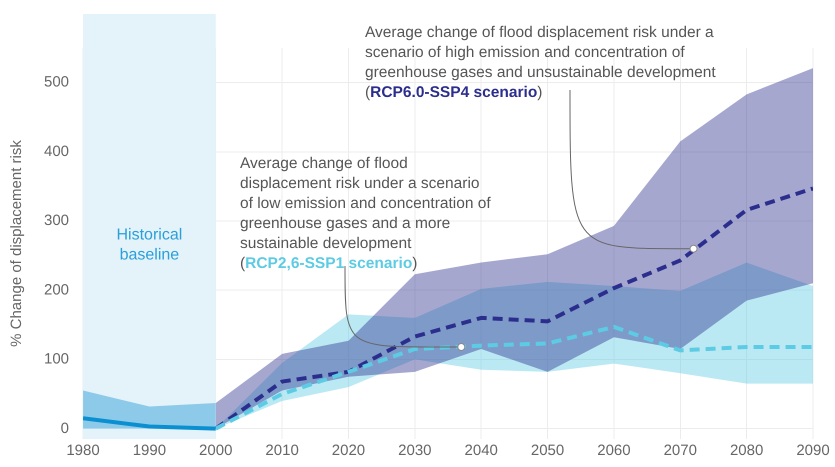 The height and width of the screenshot is (467, 835). I want to click on y-tick-label: 100, so click(57, 359).